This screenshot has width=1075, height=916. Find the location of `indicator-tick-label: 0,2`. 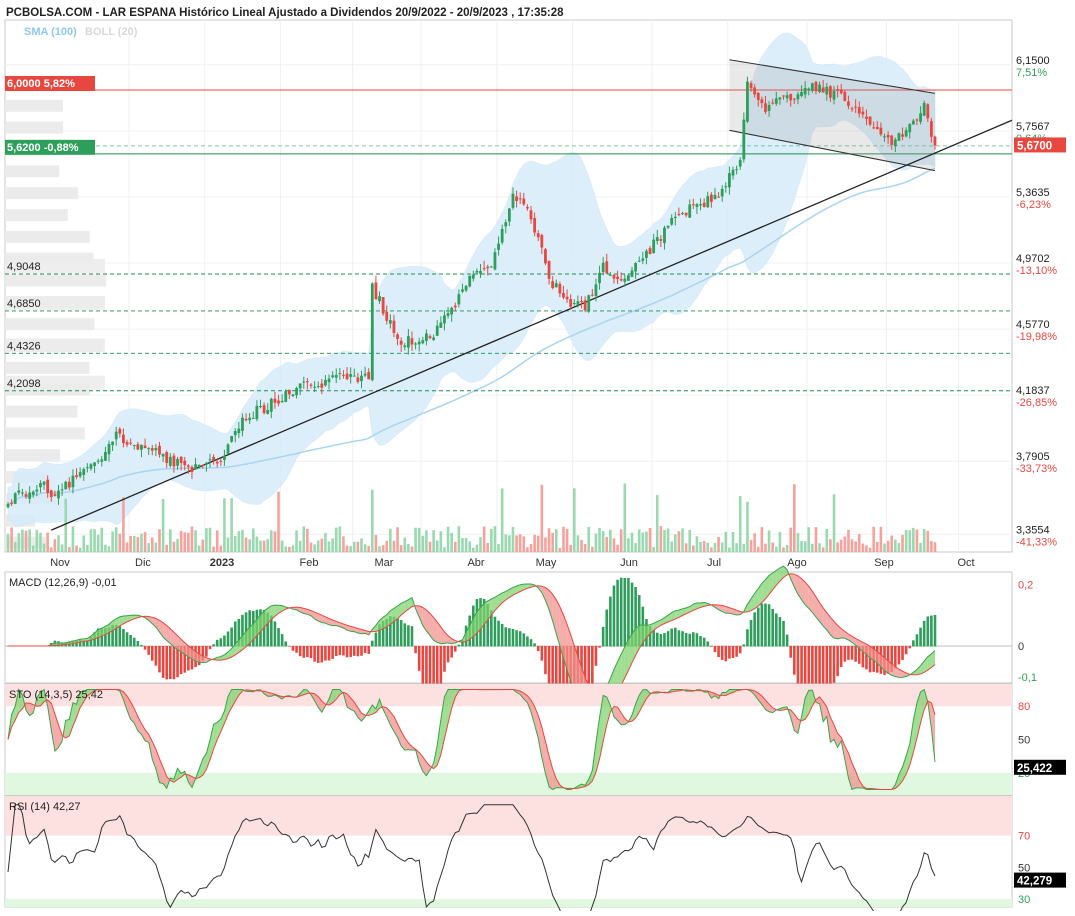

indicator-tick-label: 0,2 is located at coordinates (1025, 585).